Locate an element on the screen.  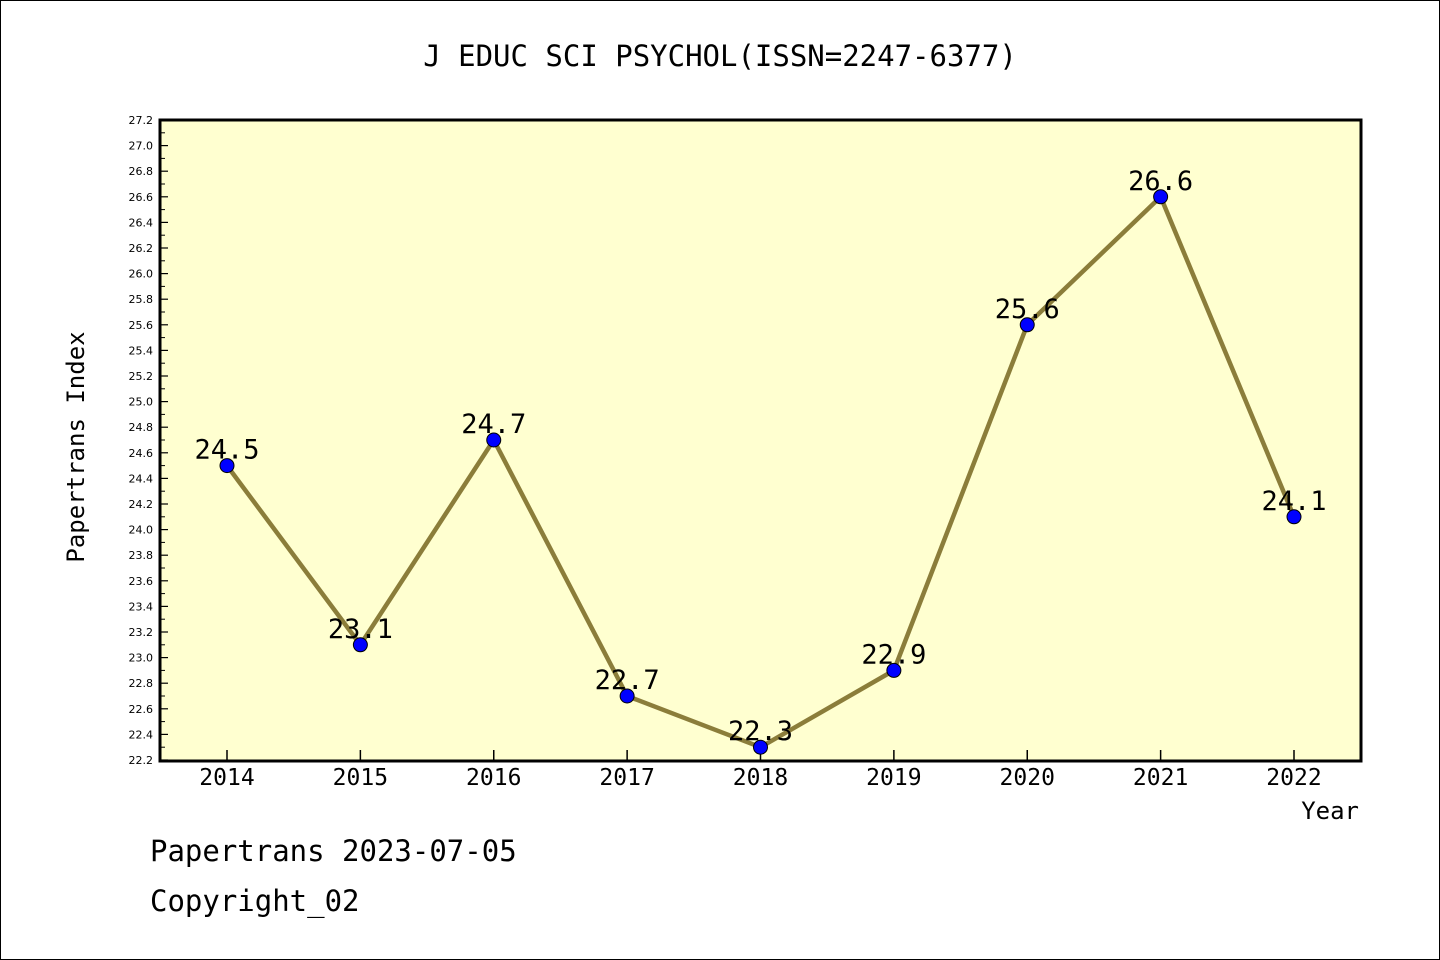
chart-title: J EDUC SCI PSYCHOL(ISSN=2247-6377) is located at coordinates (720, 56).